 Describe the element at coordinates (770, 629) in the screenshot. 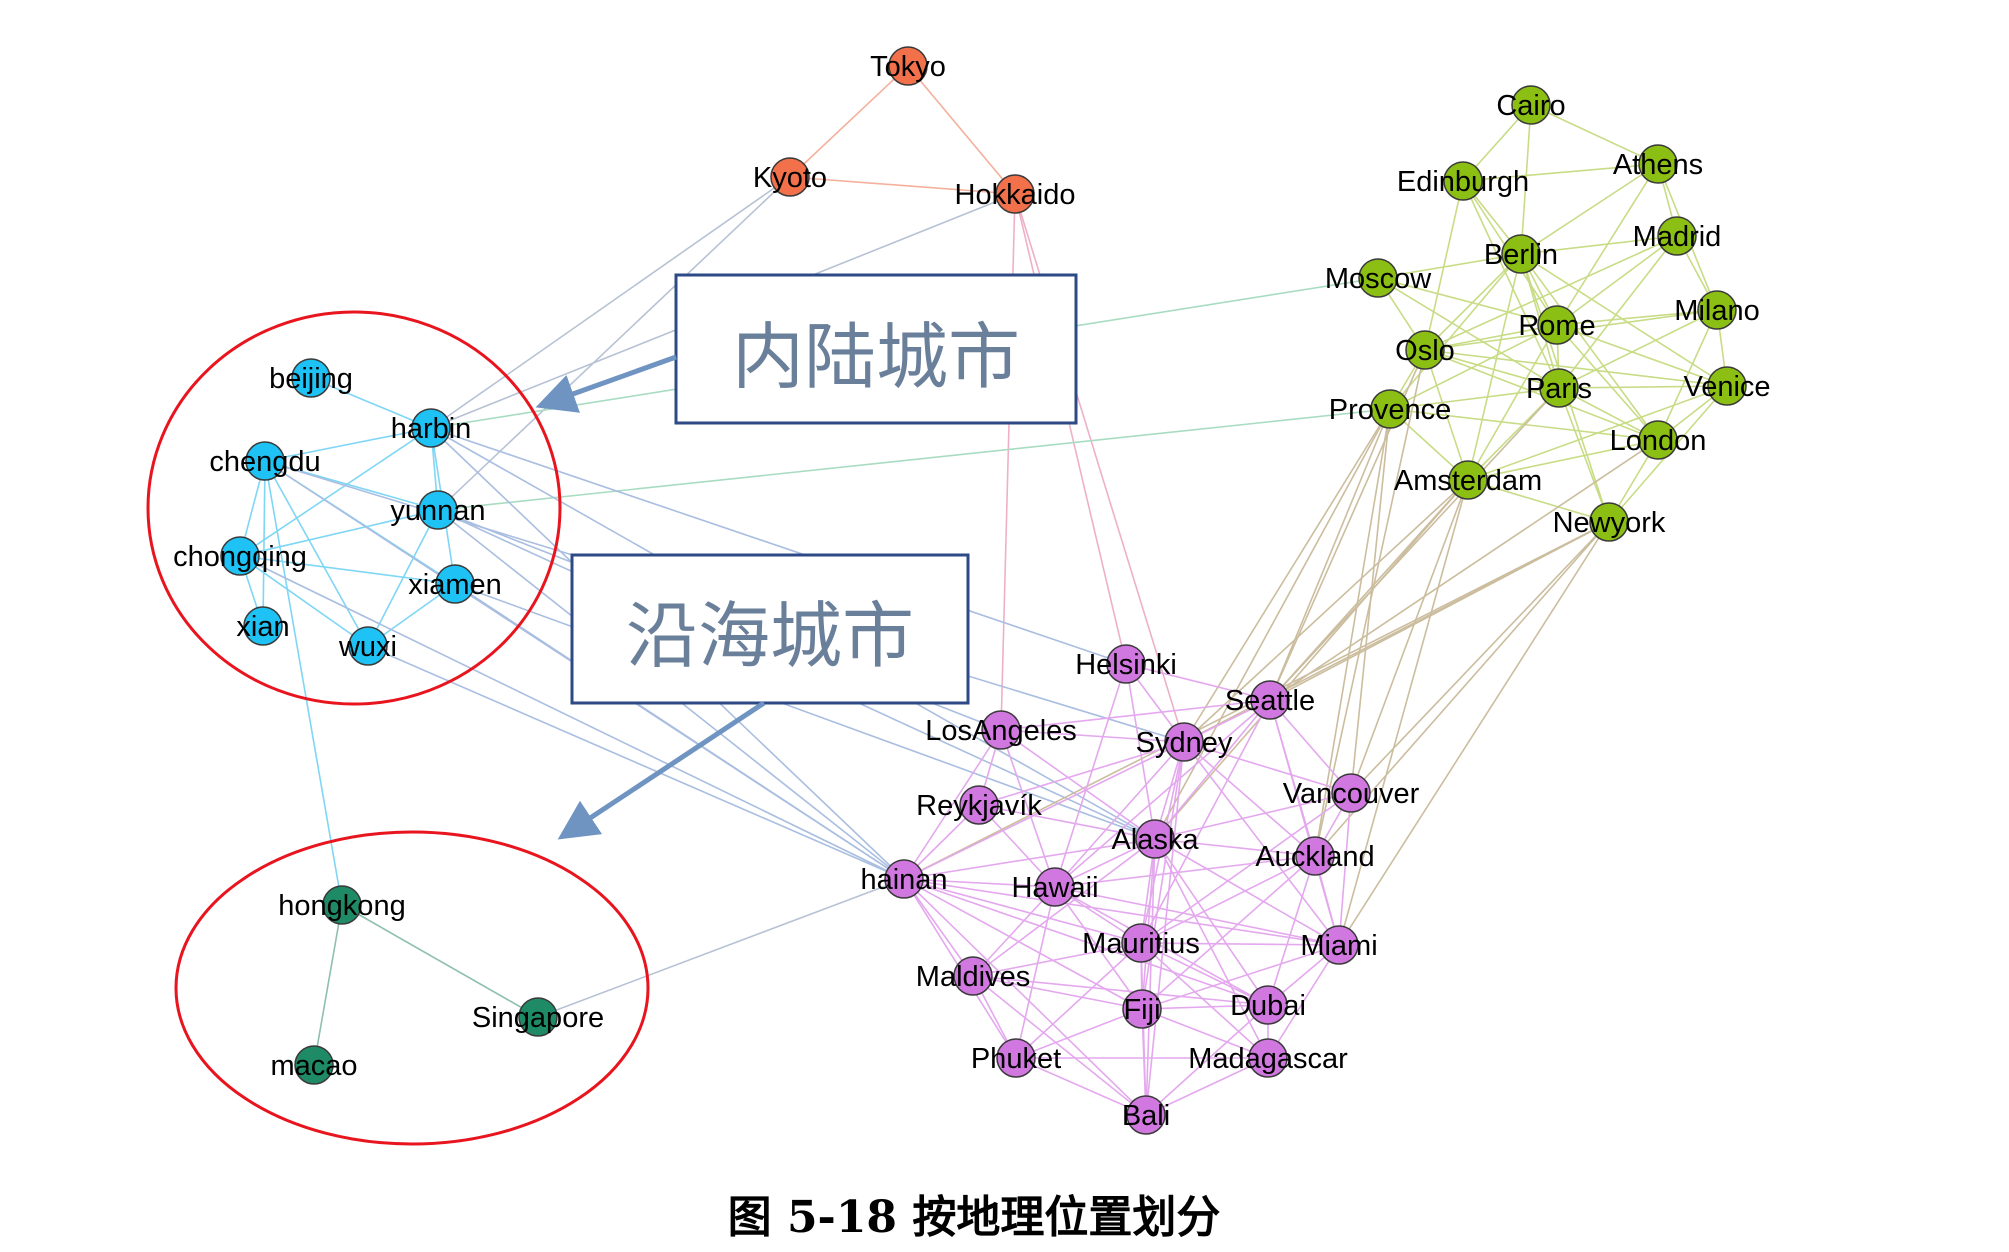

I see `coastal-callout-box` at that location.